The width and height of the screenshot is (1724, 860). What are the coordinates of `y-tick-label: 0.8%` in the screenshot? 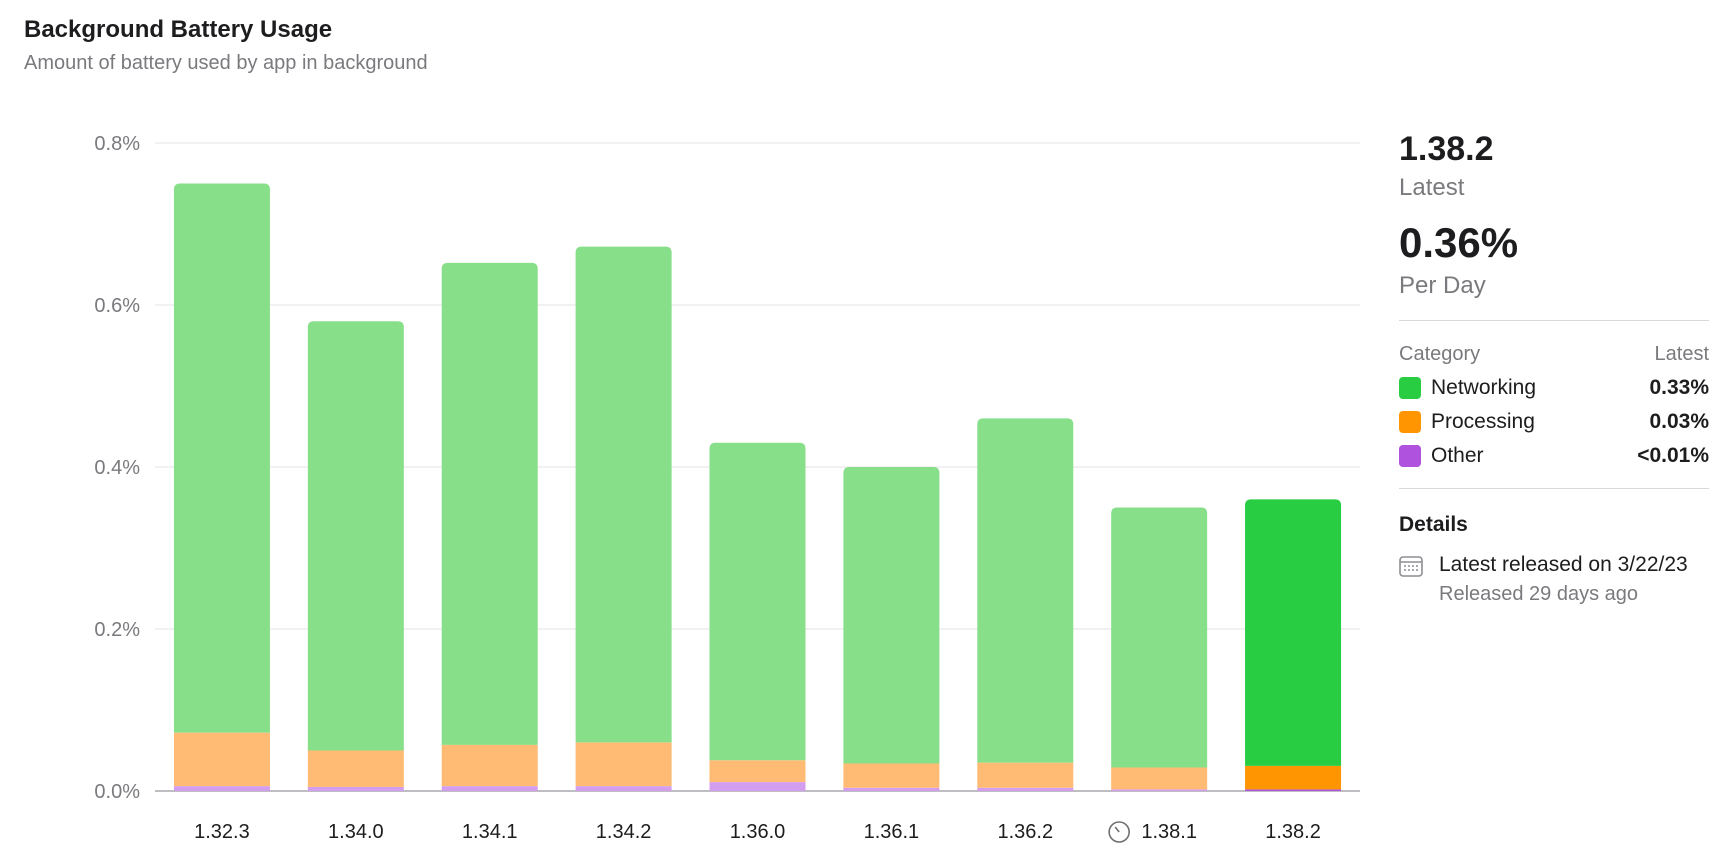 It's located at (117, 144).